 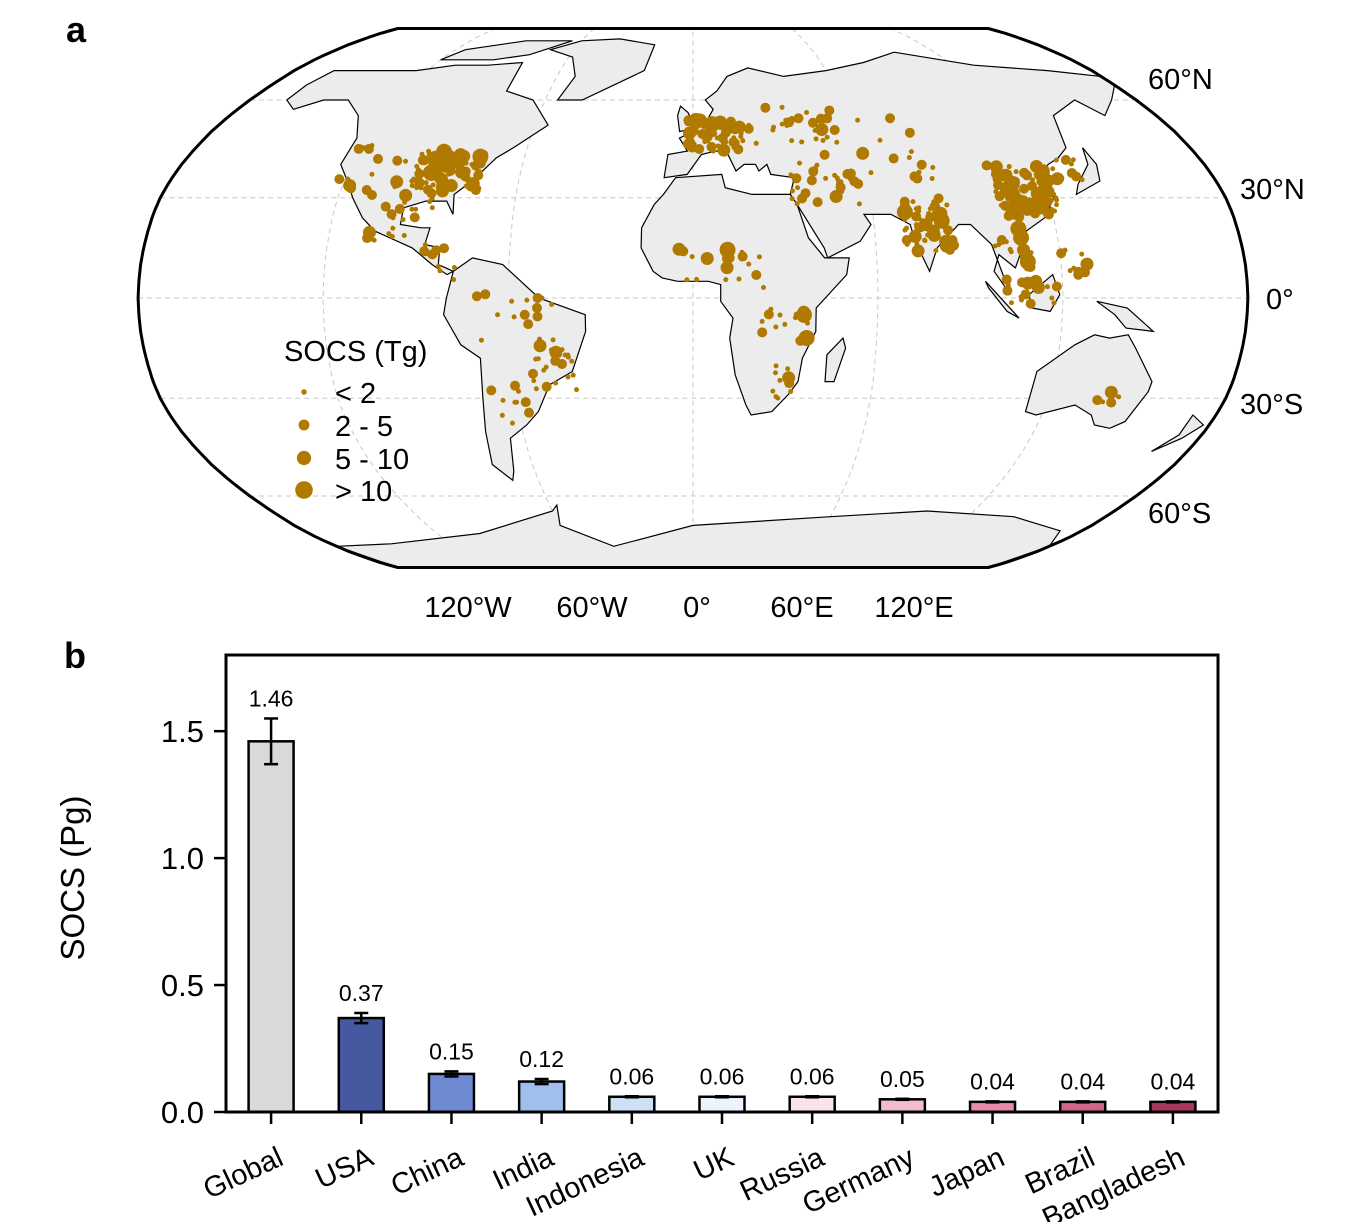 What do you see at coordinates (801, 608) in the screenshot?
I see `lon-label: 60°E` at bounding box center [801, 608].